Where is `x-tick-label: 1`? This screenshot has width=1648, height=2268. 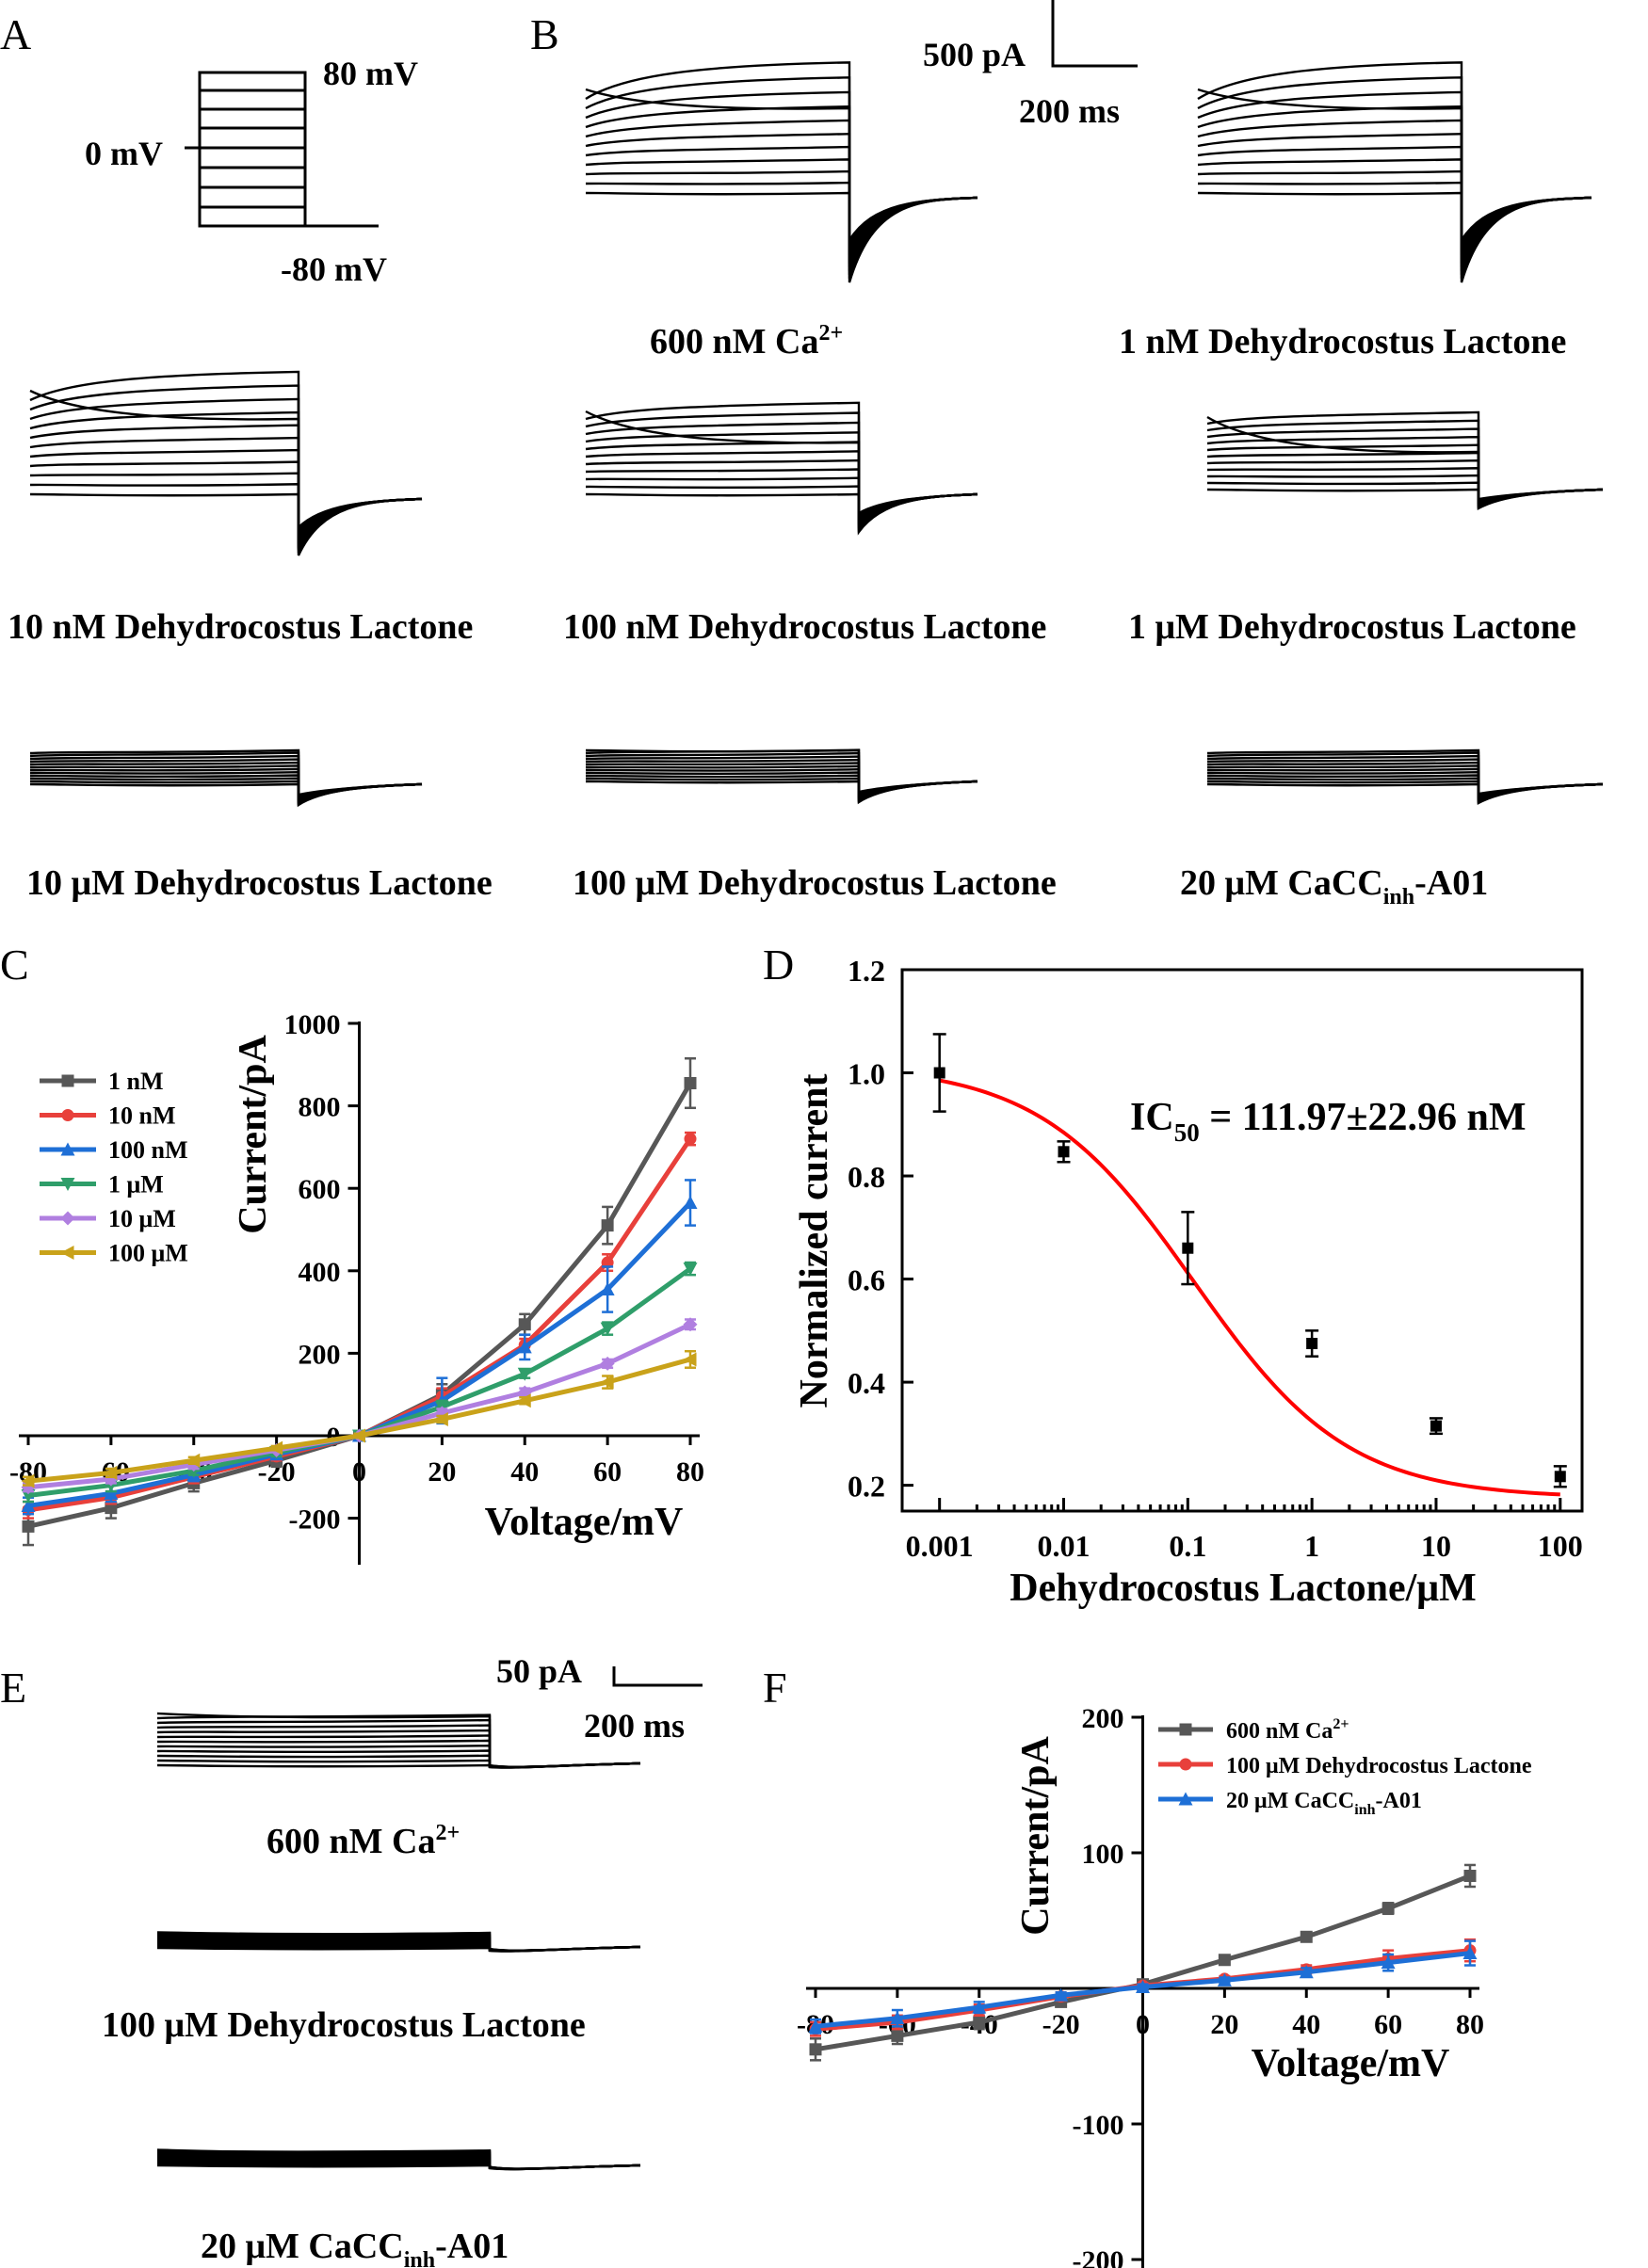
x-tick-label: 1 is located at coordinates (1312, 1546).